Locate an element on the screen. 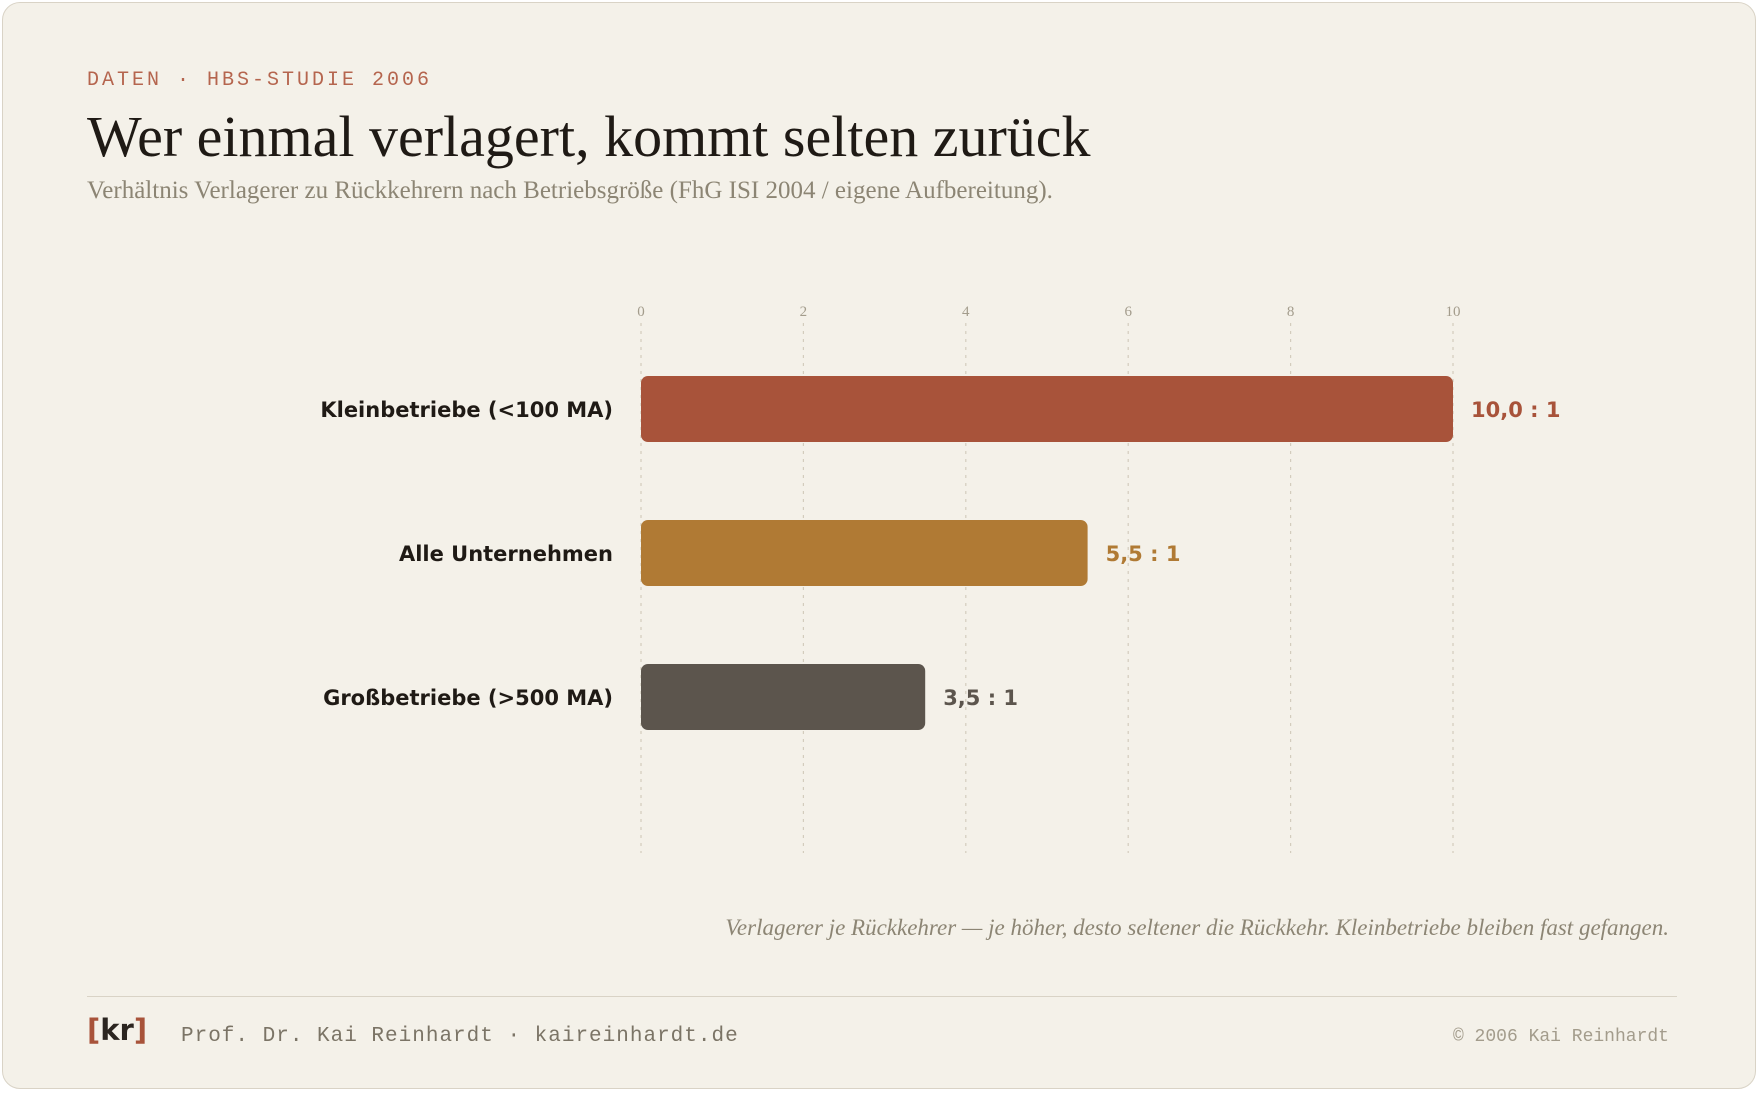  x-tick-label: 4 is located at coordinates (966, 312).